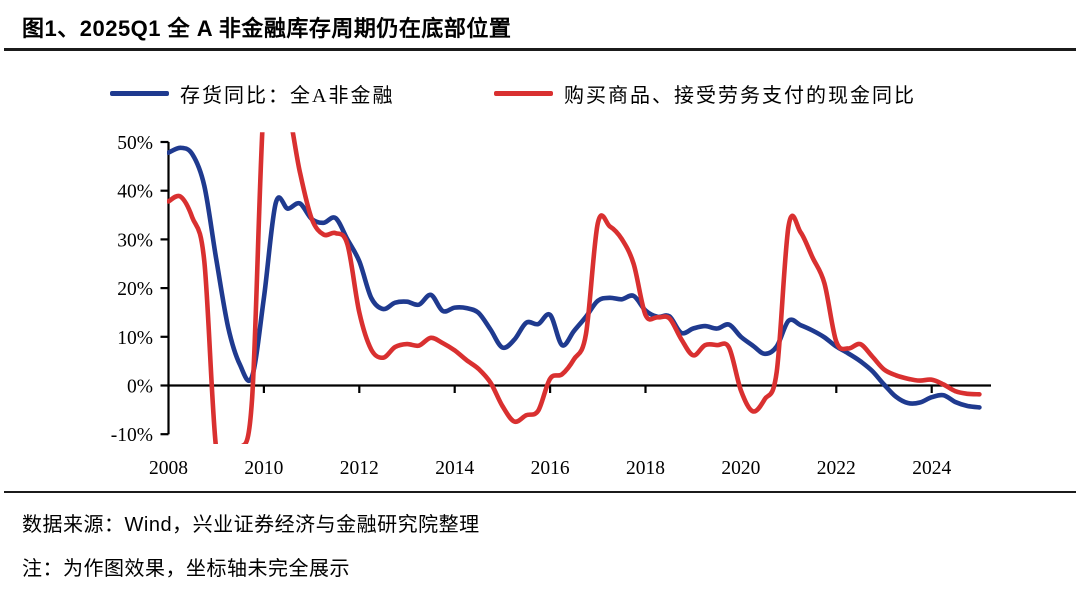  I want to click on x-tick-label: 2020, so click(740, 468).